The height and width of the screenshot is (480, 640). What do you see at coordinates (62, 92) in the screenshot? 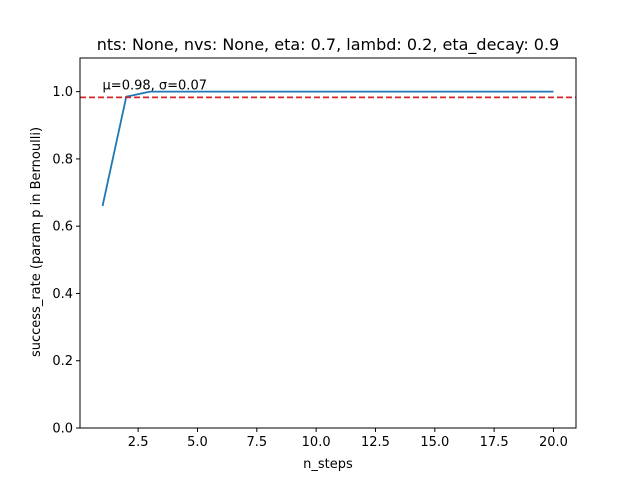
I see `y-tick-label: 1.0` at bounding box center [62, 92].